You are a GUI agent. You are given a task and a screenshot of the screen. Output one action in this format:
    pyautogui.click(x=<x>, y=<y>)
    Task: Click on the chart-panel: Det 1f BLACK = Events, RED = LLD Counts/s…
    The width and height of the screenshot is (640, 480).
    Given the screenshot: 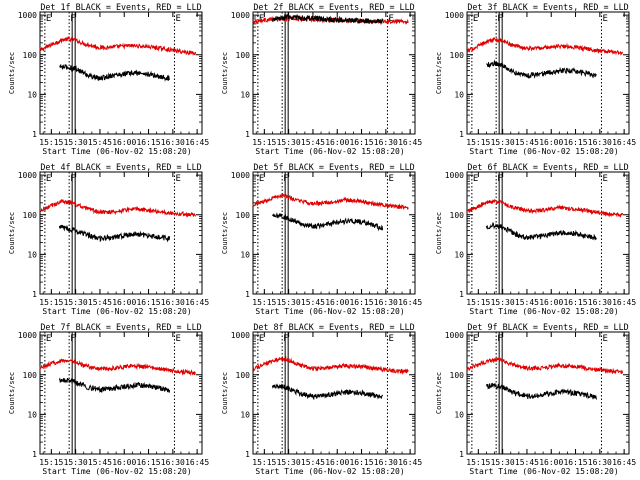 What is the action you would take?
    pyautogui.click(x=108, y=79)
    